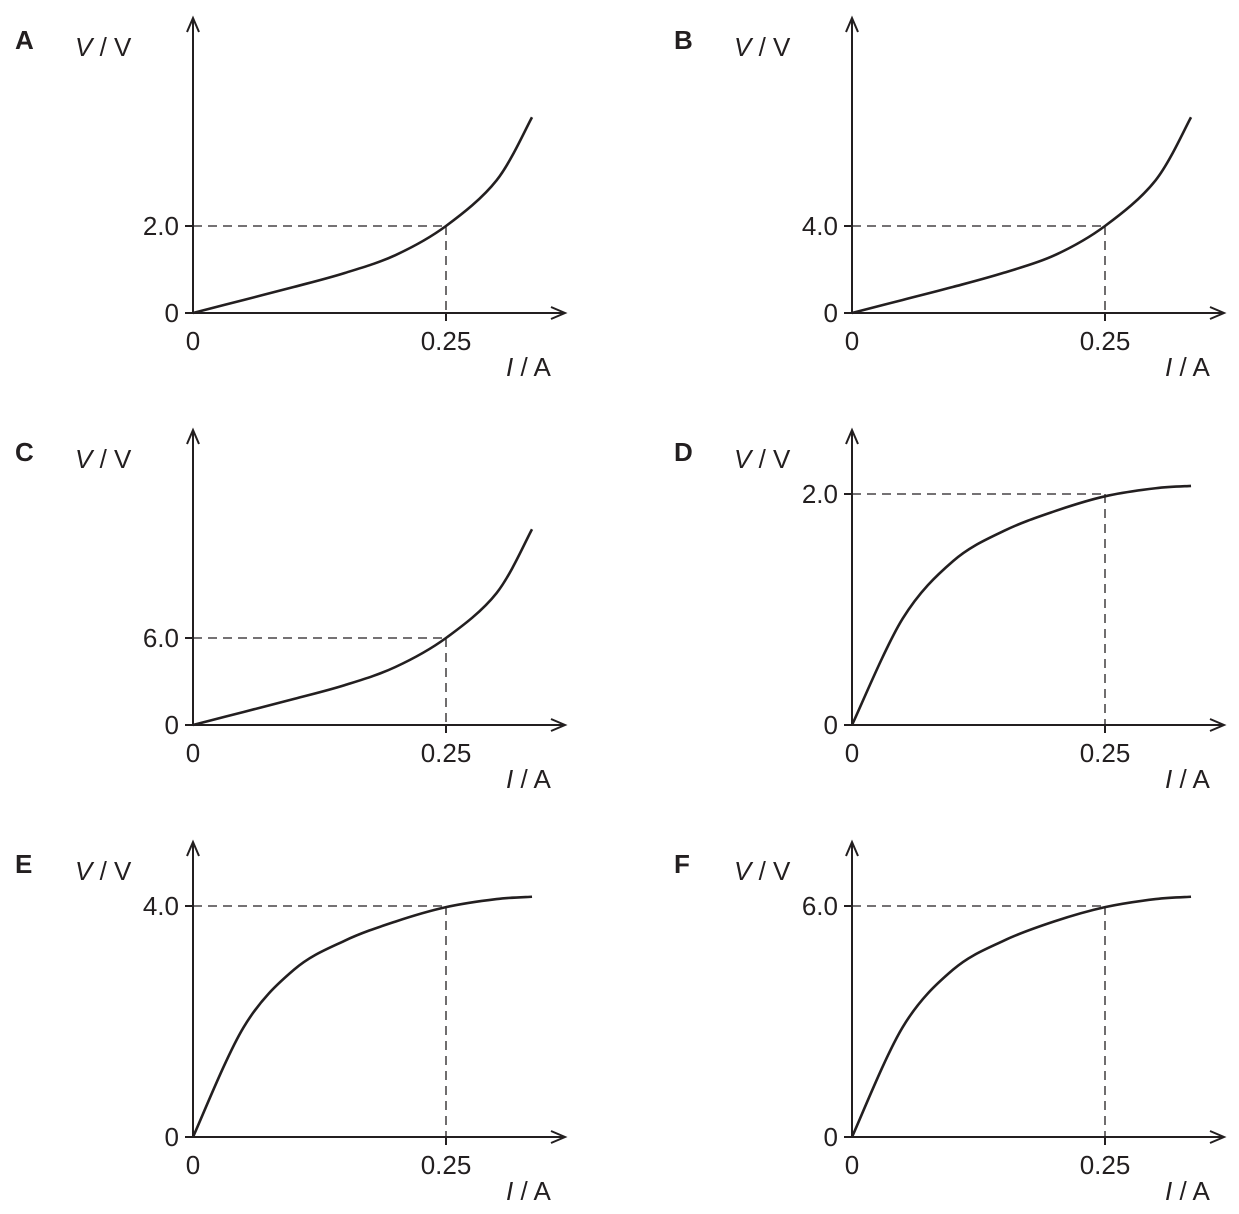  I want to click on panel-a: A V / V I / A 0 2.0 0 0.25, so click(291, 198).